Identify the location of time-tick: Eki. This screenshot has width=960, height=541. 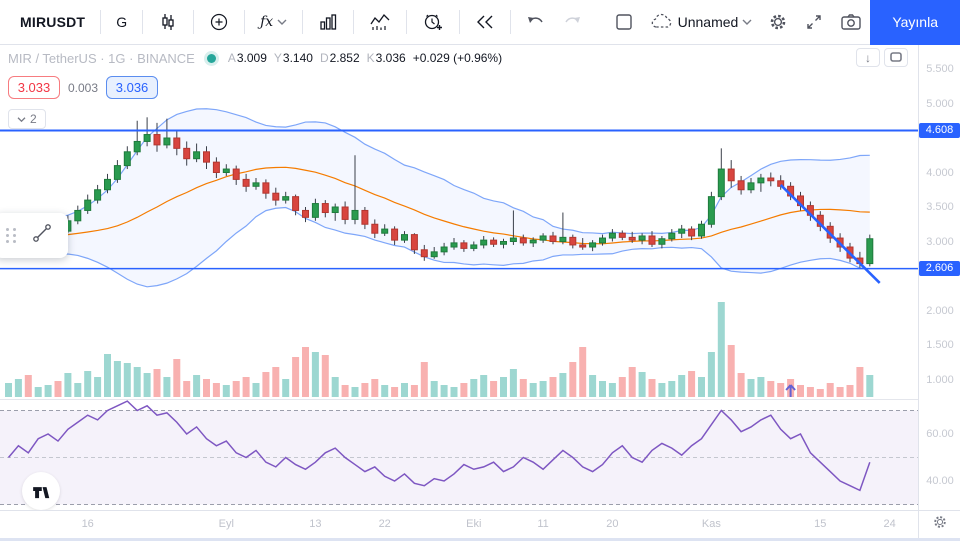
(474, 524).